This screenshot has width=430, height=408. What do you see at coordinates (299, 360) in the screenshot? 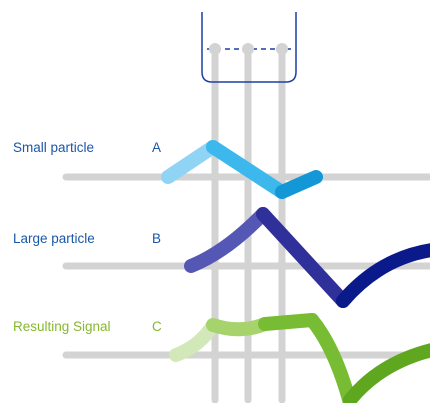
I see `signal-c` at bounding box center [299, 360].